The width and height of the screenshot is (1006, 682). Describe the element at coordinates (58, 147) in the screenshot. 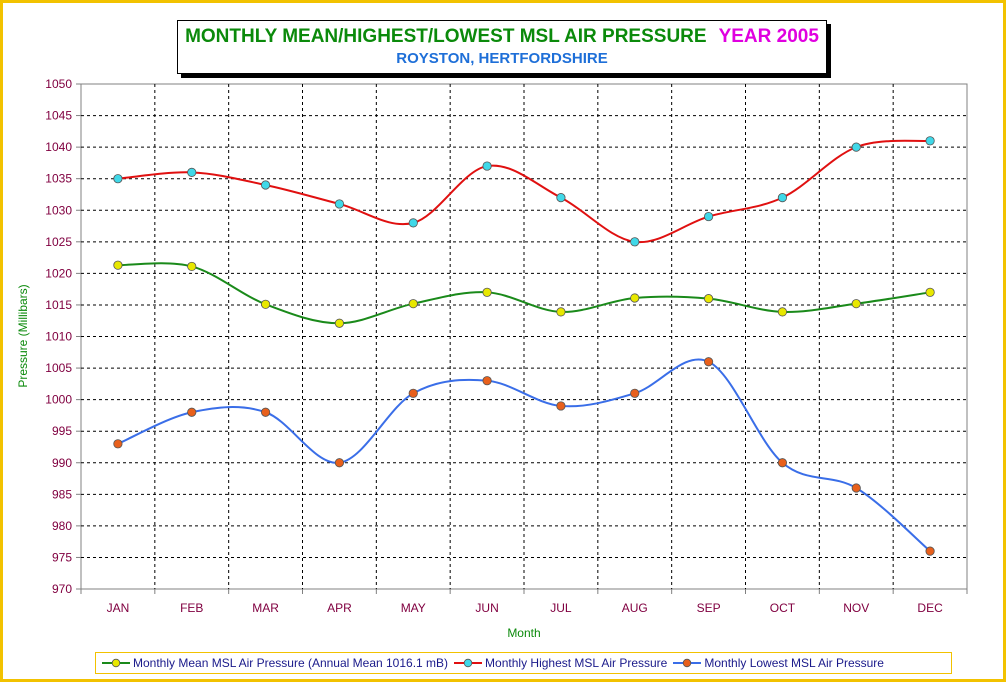

I see `y-tick-label: 1040` at that location.